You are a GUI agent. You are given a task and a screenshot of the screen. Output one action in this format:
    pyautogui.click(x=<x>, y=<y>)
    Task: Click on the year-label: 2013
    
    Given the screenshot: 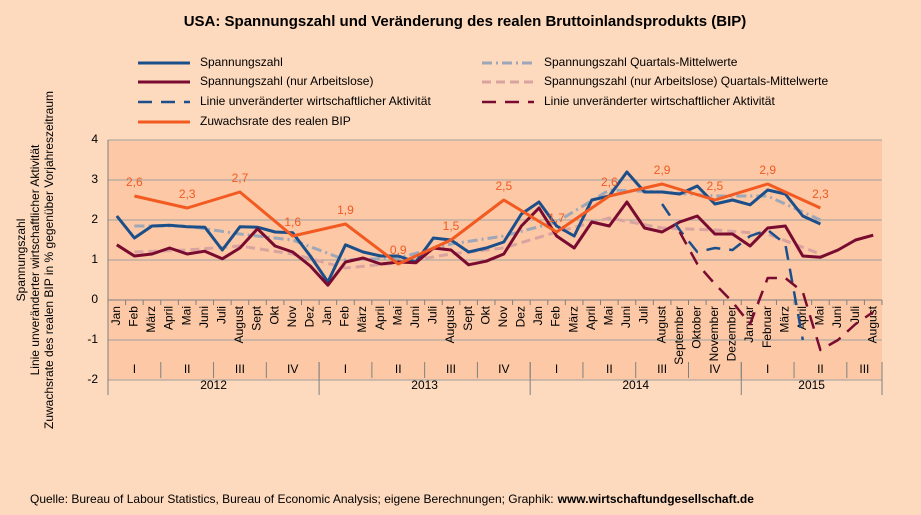 What is the action you would take?
    pyautogui.click(x=424, y=385)
    